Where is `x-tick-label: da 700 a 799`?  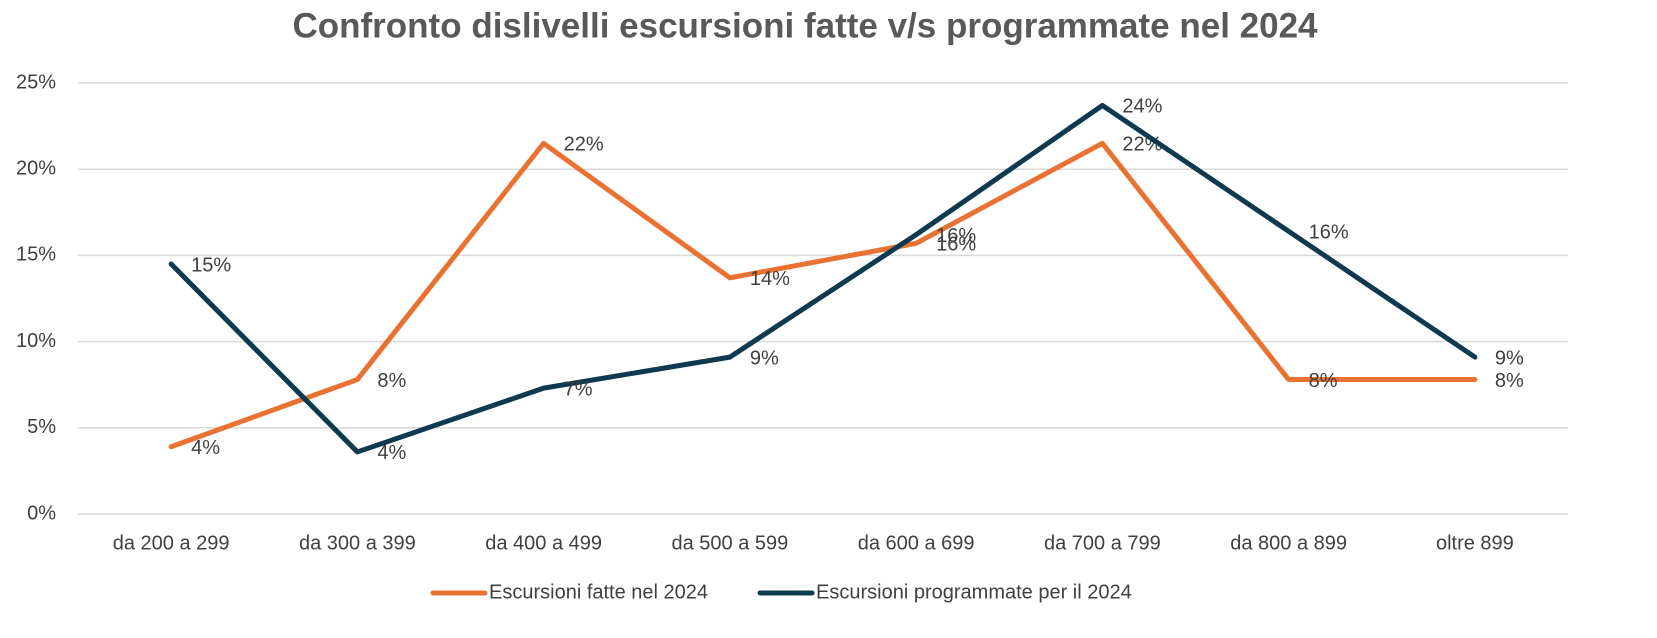
x-tick-label: da 700 a 799 is located at coordinates (1102, 543).